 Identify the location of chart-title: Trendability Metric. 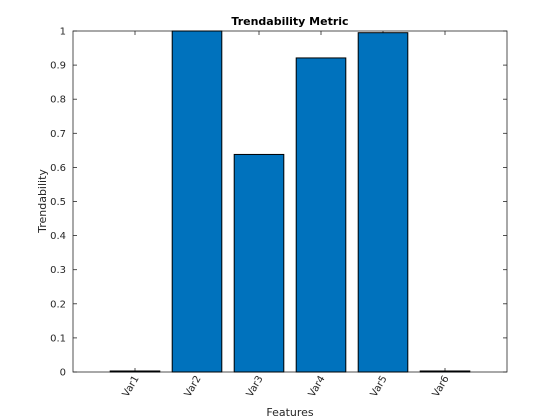
(289, 21).